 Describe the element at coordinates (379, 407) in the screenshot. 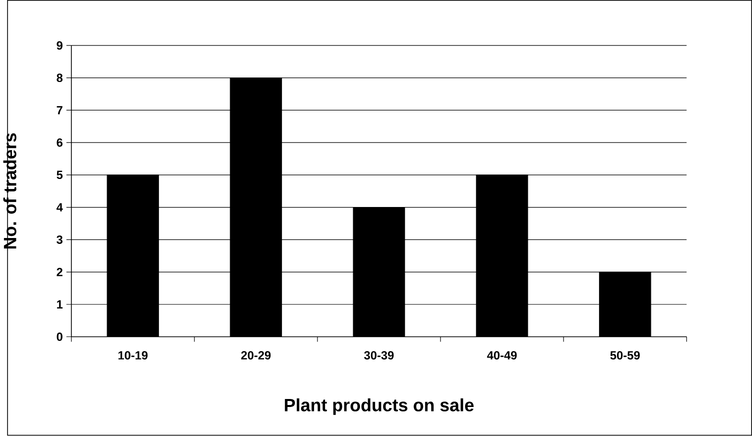

I see `x-axis-title: Plant products on sale` at that location.